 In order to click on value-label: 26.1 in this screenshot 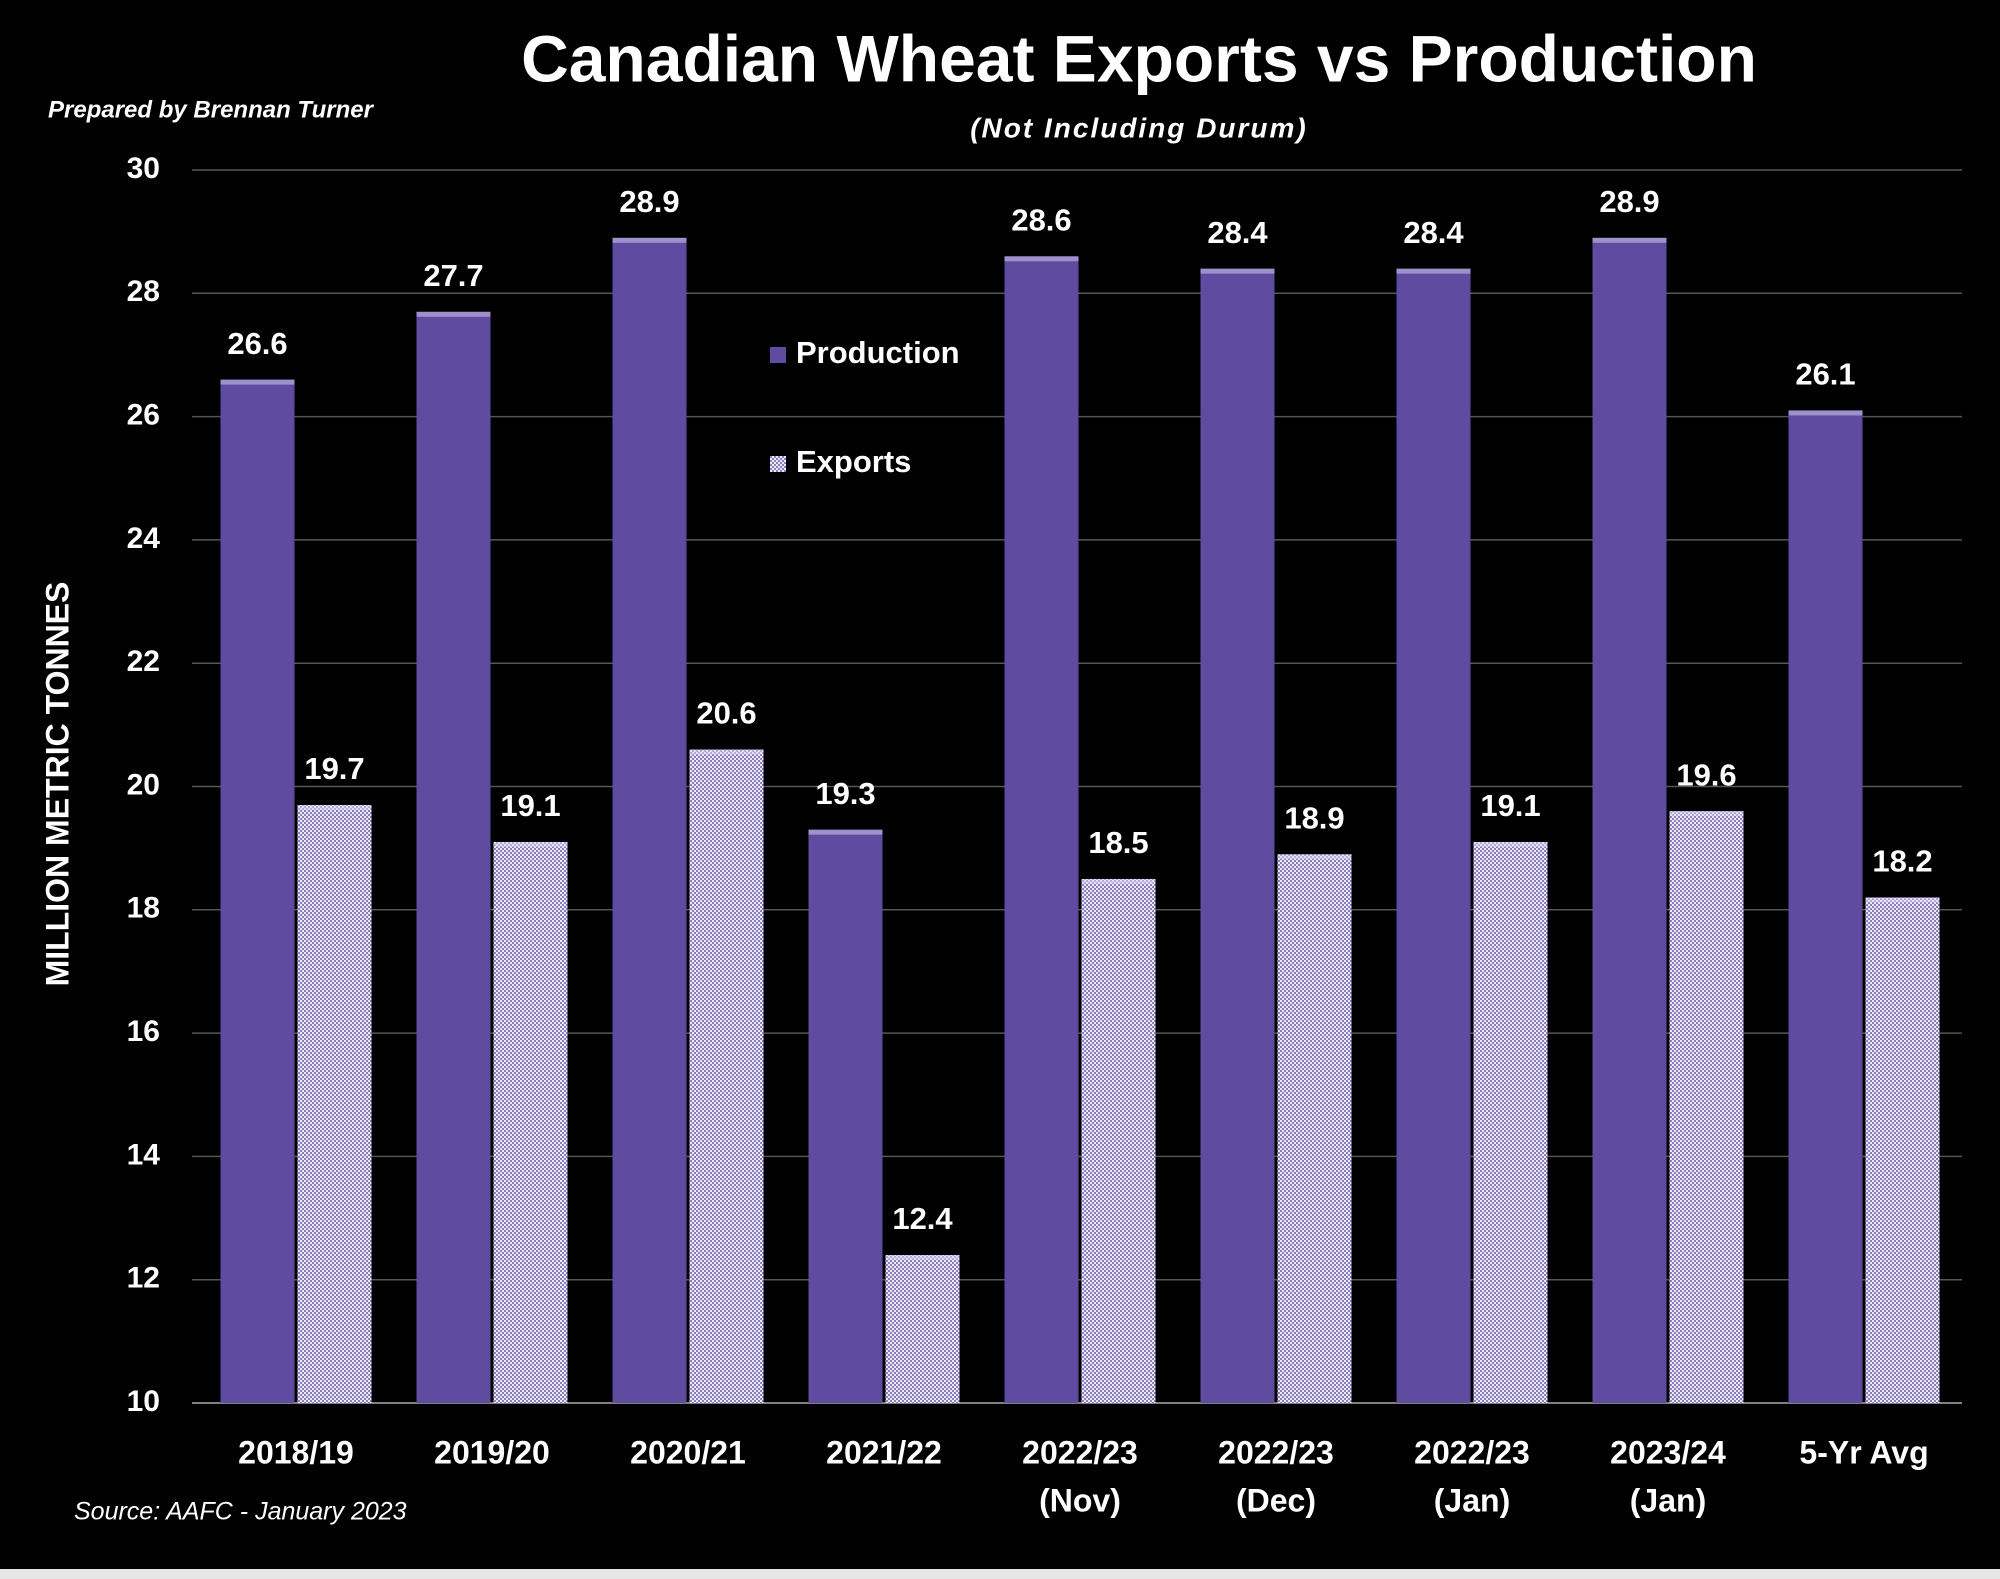, I will do `click(1825, 374)`.